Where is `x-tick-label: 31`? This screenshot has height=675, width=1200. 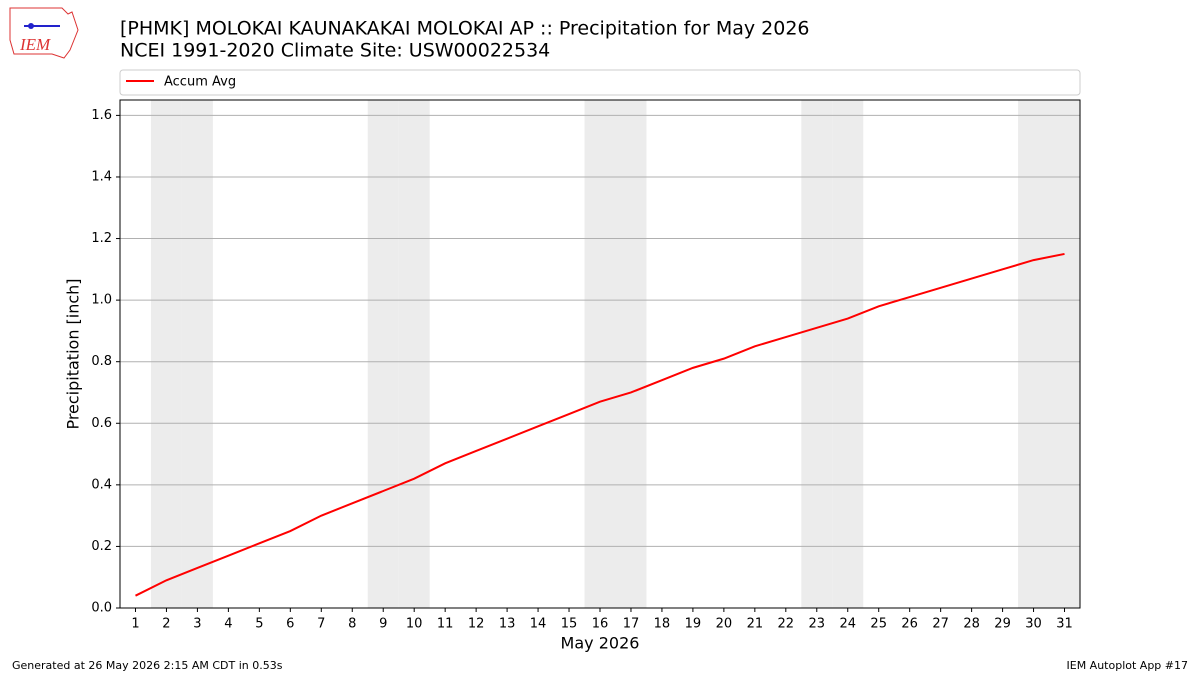 x-tick-label: 31 is located at coordinates (1064, 624).